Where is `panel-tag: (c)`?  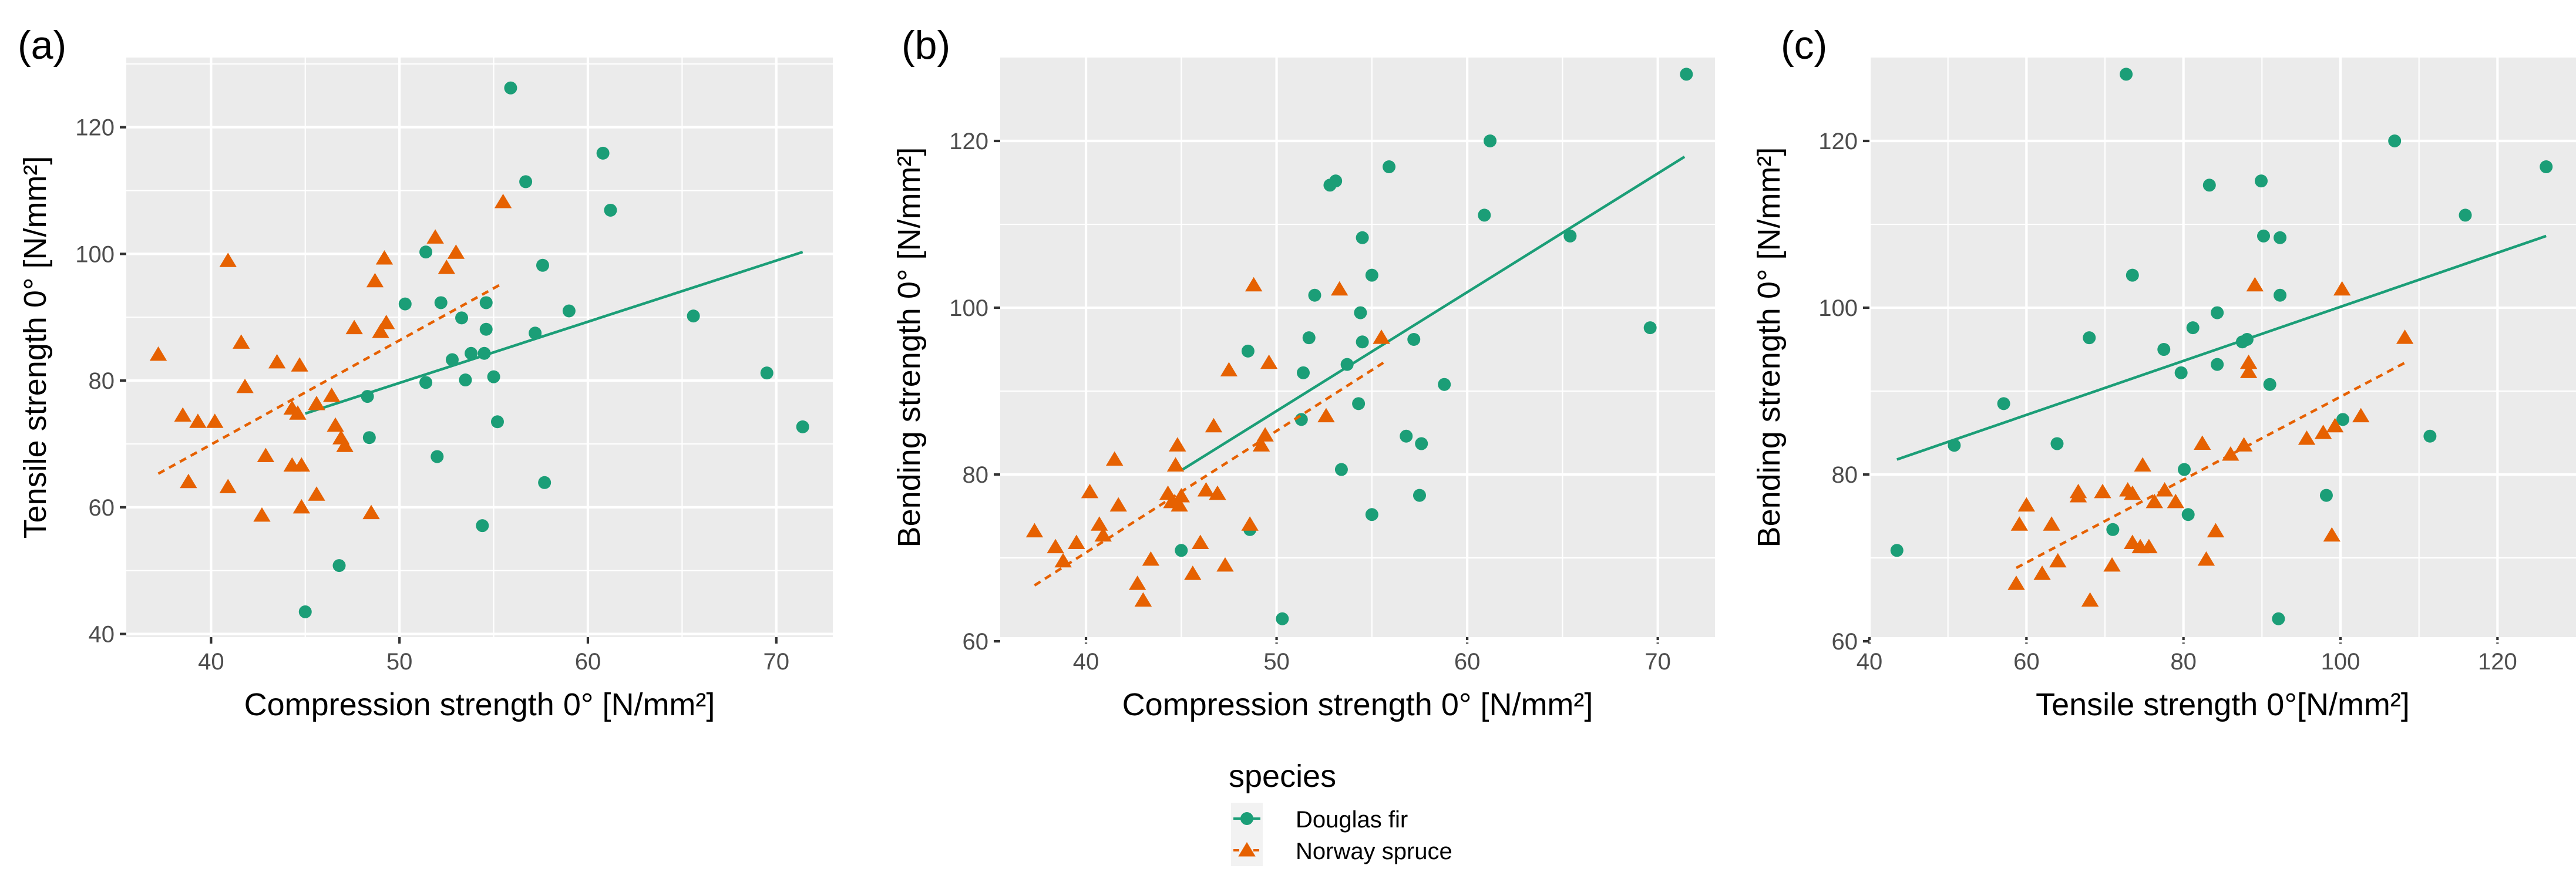 panel-tag: (c) is located at coordinates (1804, 46).